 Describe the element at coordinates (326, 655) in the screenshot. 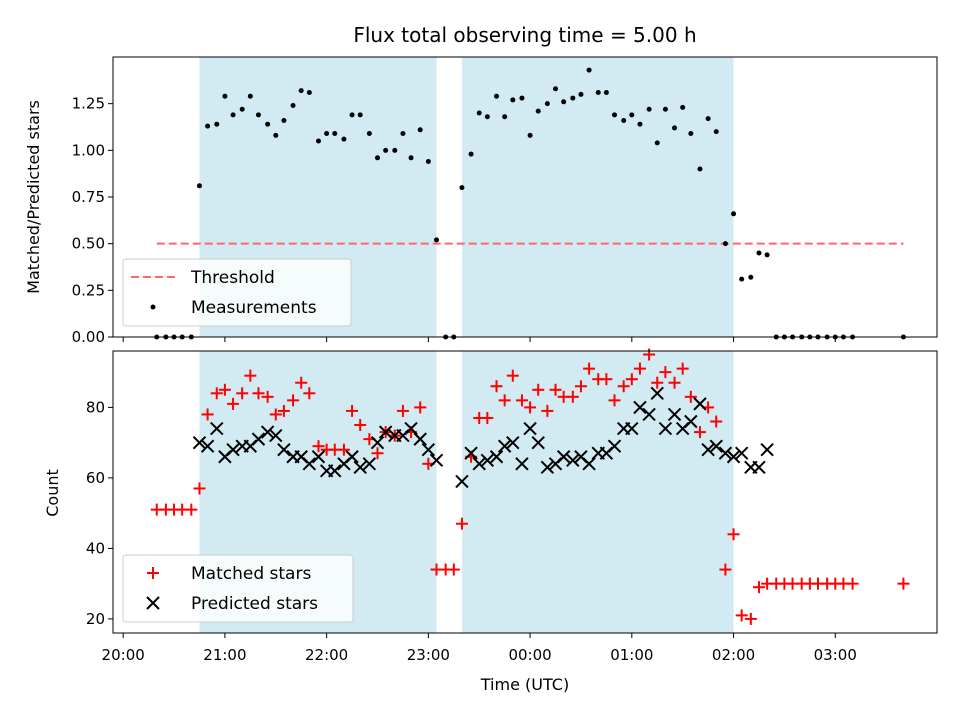

I see `x-tick-label: 22:00` at that location.